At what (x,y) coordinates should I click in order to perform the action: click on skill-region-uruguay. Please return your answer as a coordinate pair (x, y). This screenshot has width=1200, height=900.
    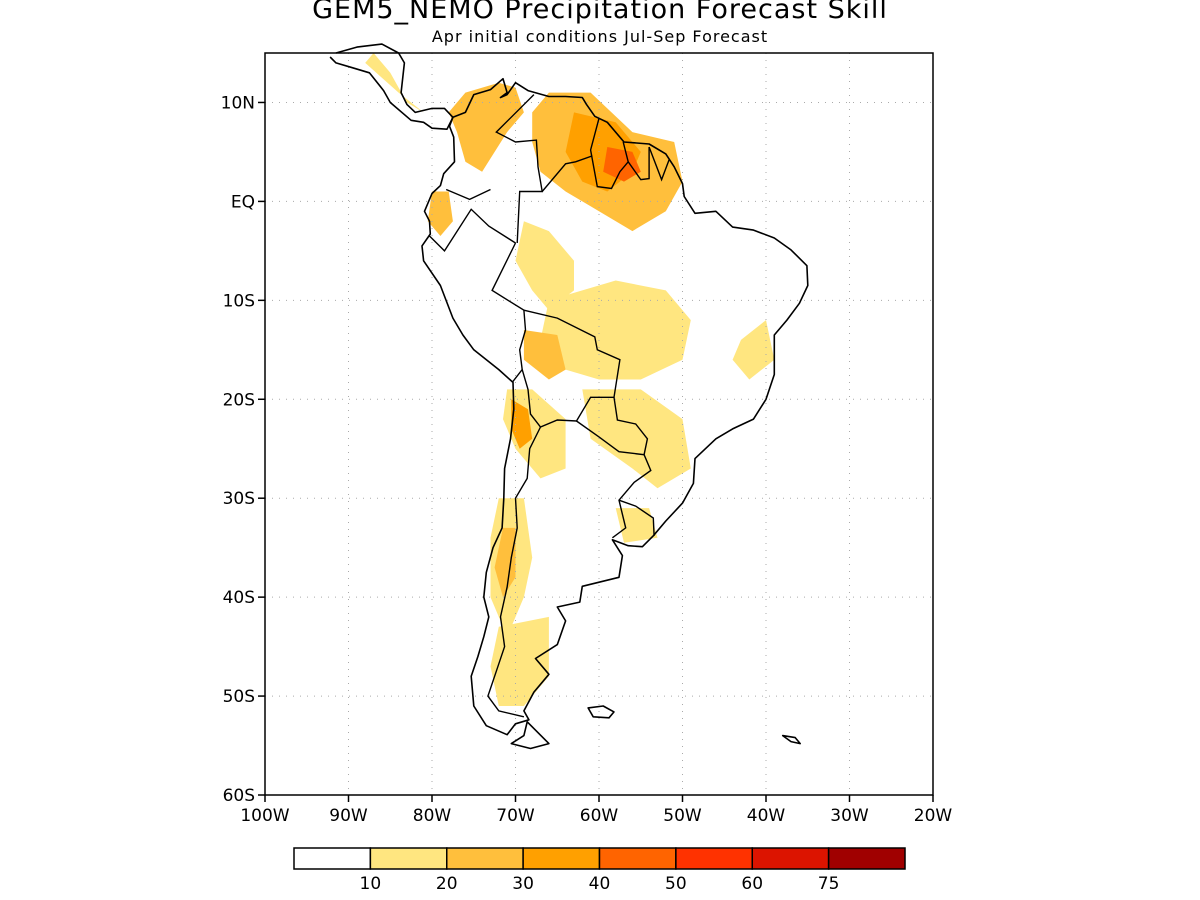
    Looking at the image, I should click on (636, 525).